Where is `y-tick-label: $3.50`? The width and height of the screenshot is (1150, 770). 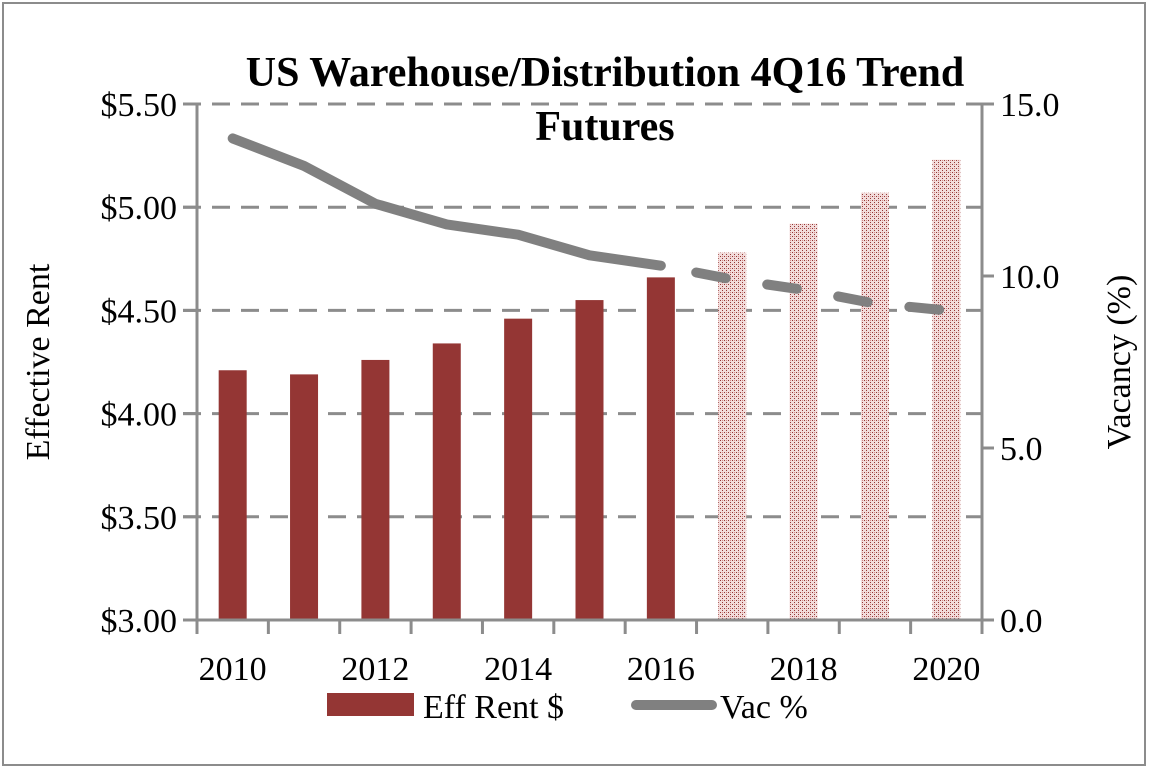
y-tick-label: $3.50 is located at coordinates (139, 518).